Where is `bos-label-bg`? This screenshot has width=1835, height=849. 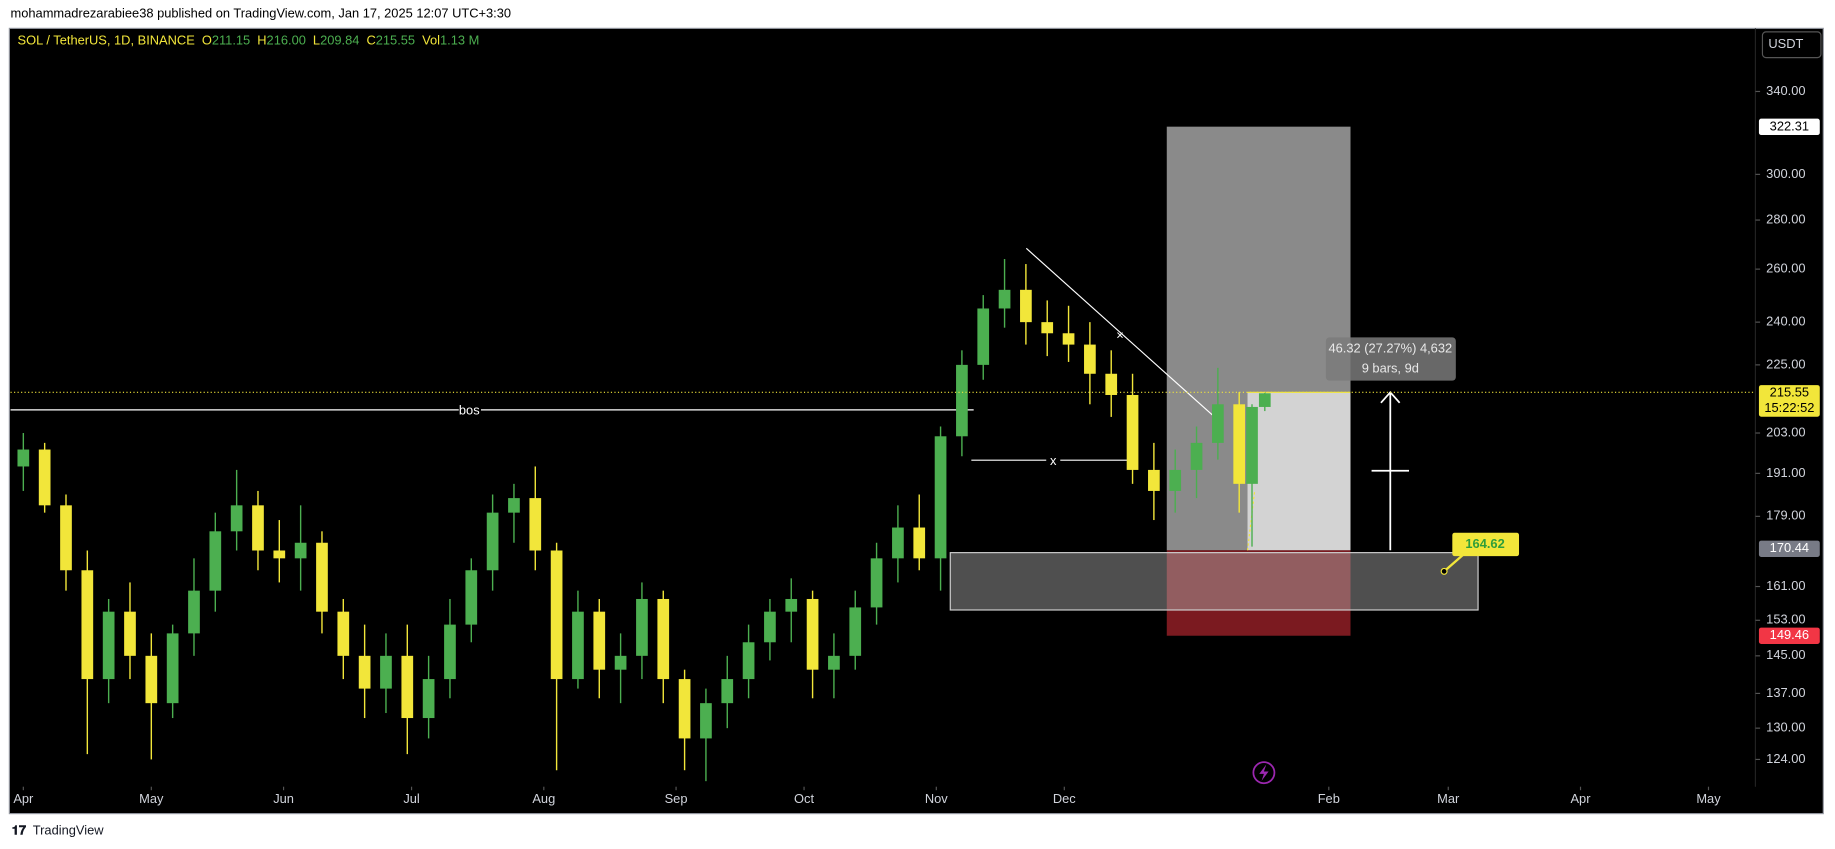
bos-label-bg is located at coordinates (469, 410).